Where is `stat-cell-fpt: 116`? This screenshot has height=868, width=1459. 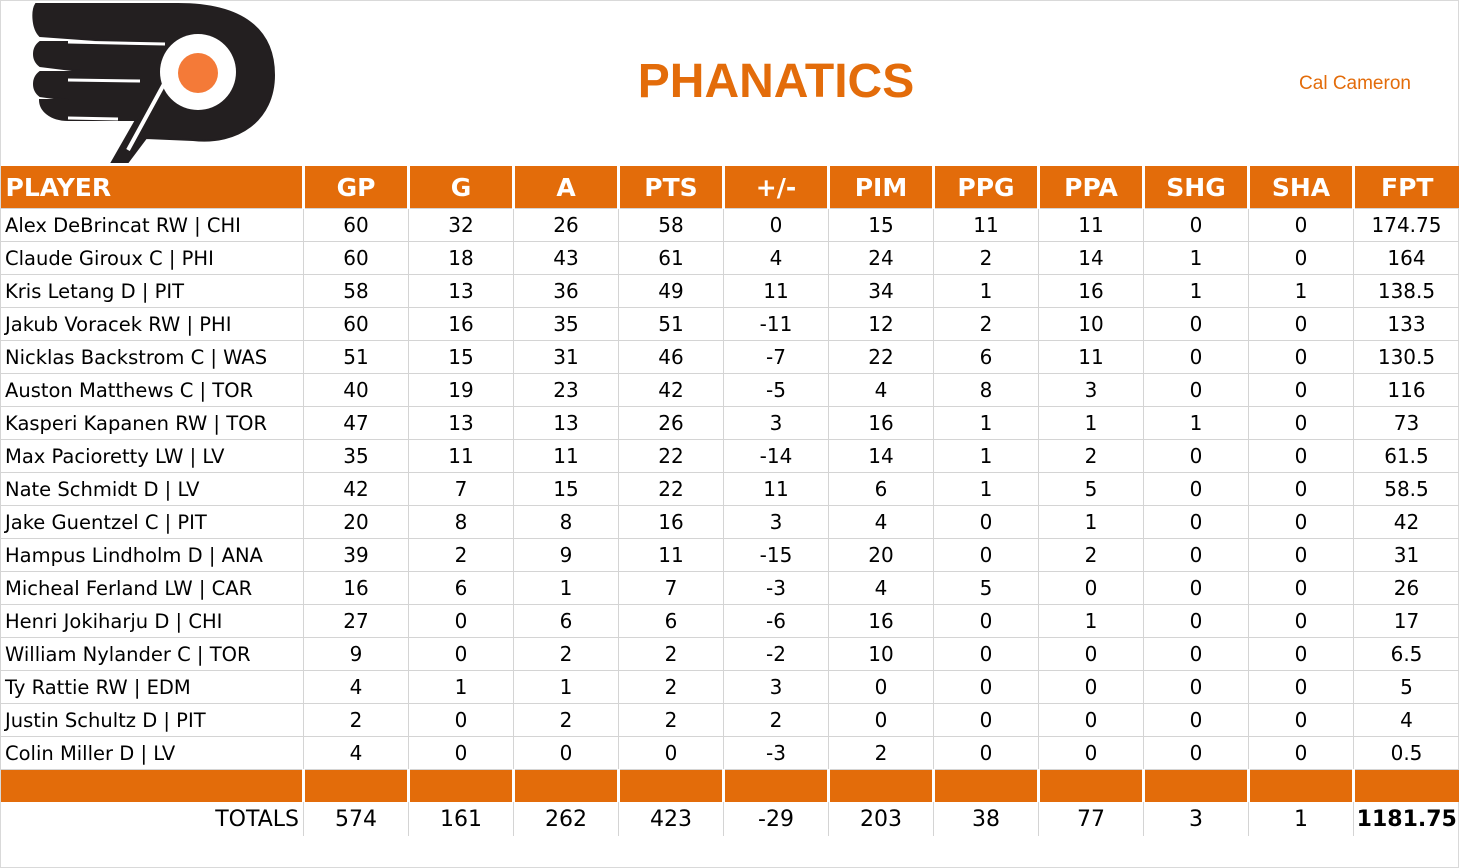
stat-cell-fpt: 116 is located at coordinates (1406, 390).